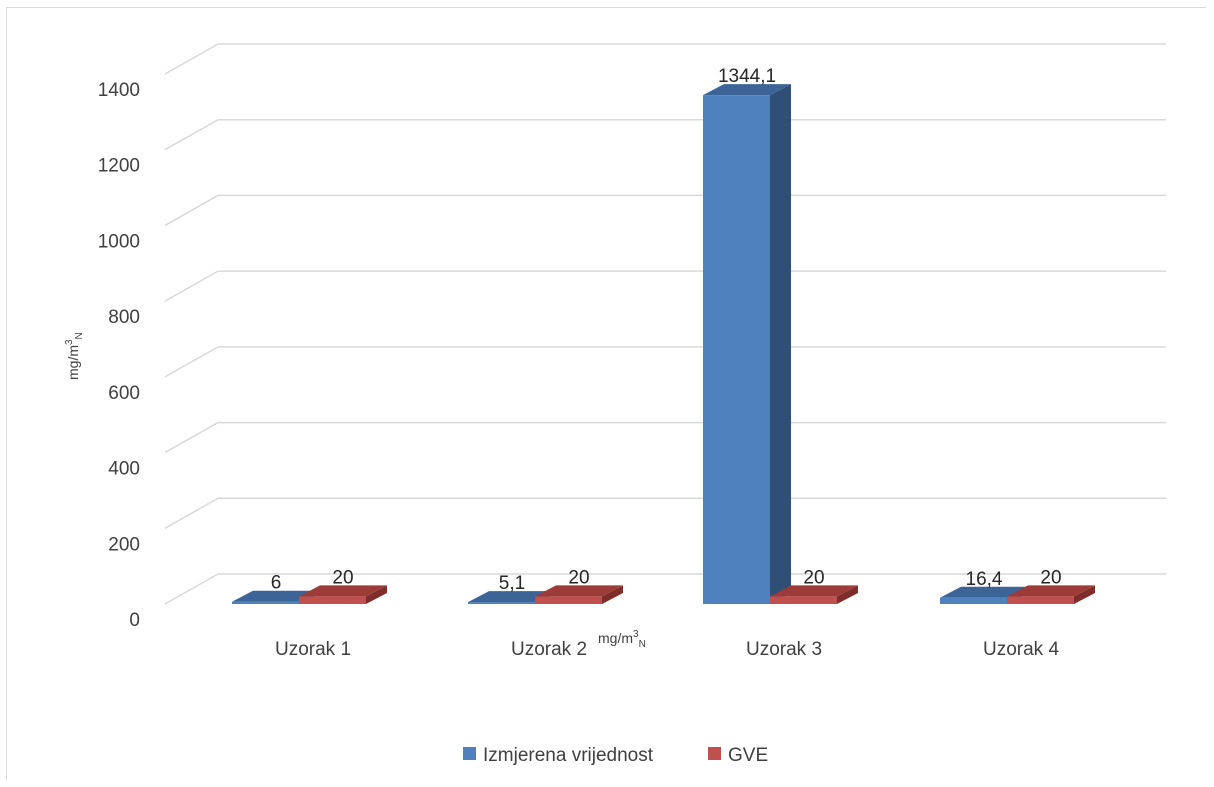 The width and height of the screenshot is (1214, 787). Describe the element at coordinates (119, 166) in the screenshot. I see `y-tick-label: 1200` at that location.